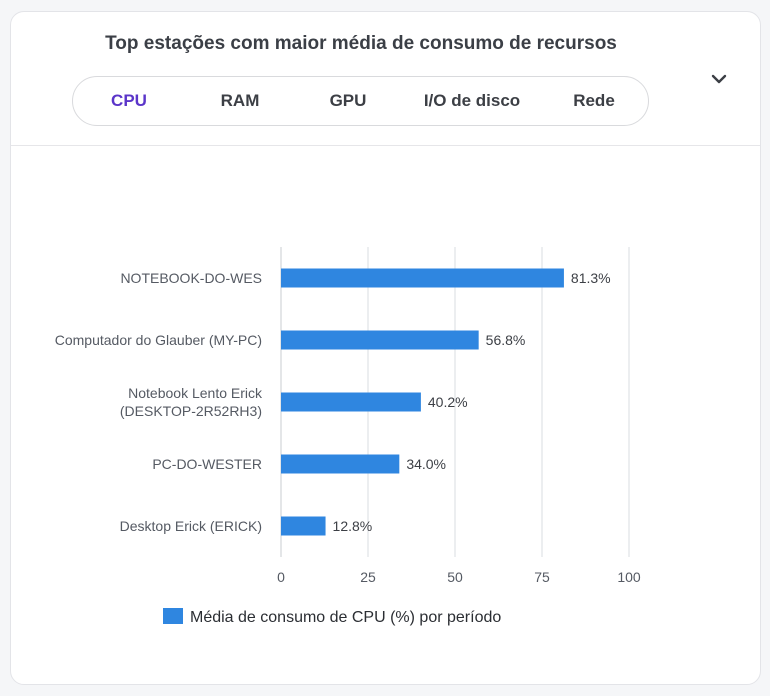  Describe the element at coordinates (506, 340) in the screenshot. I see `bar-value-label: 56.8%` at that location.